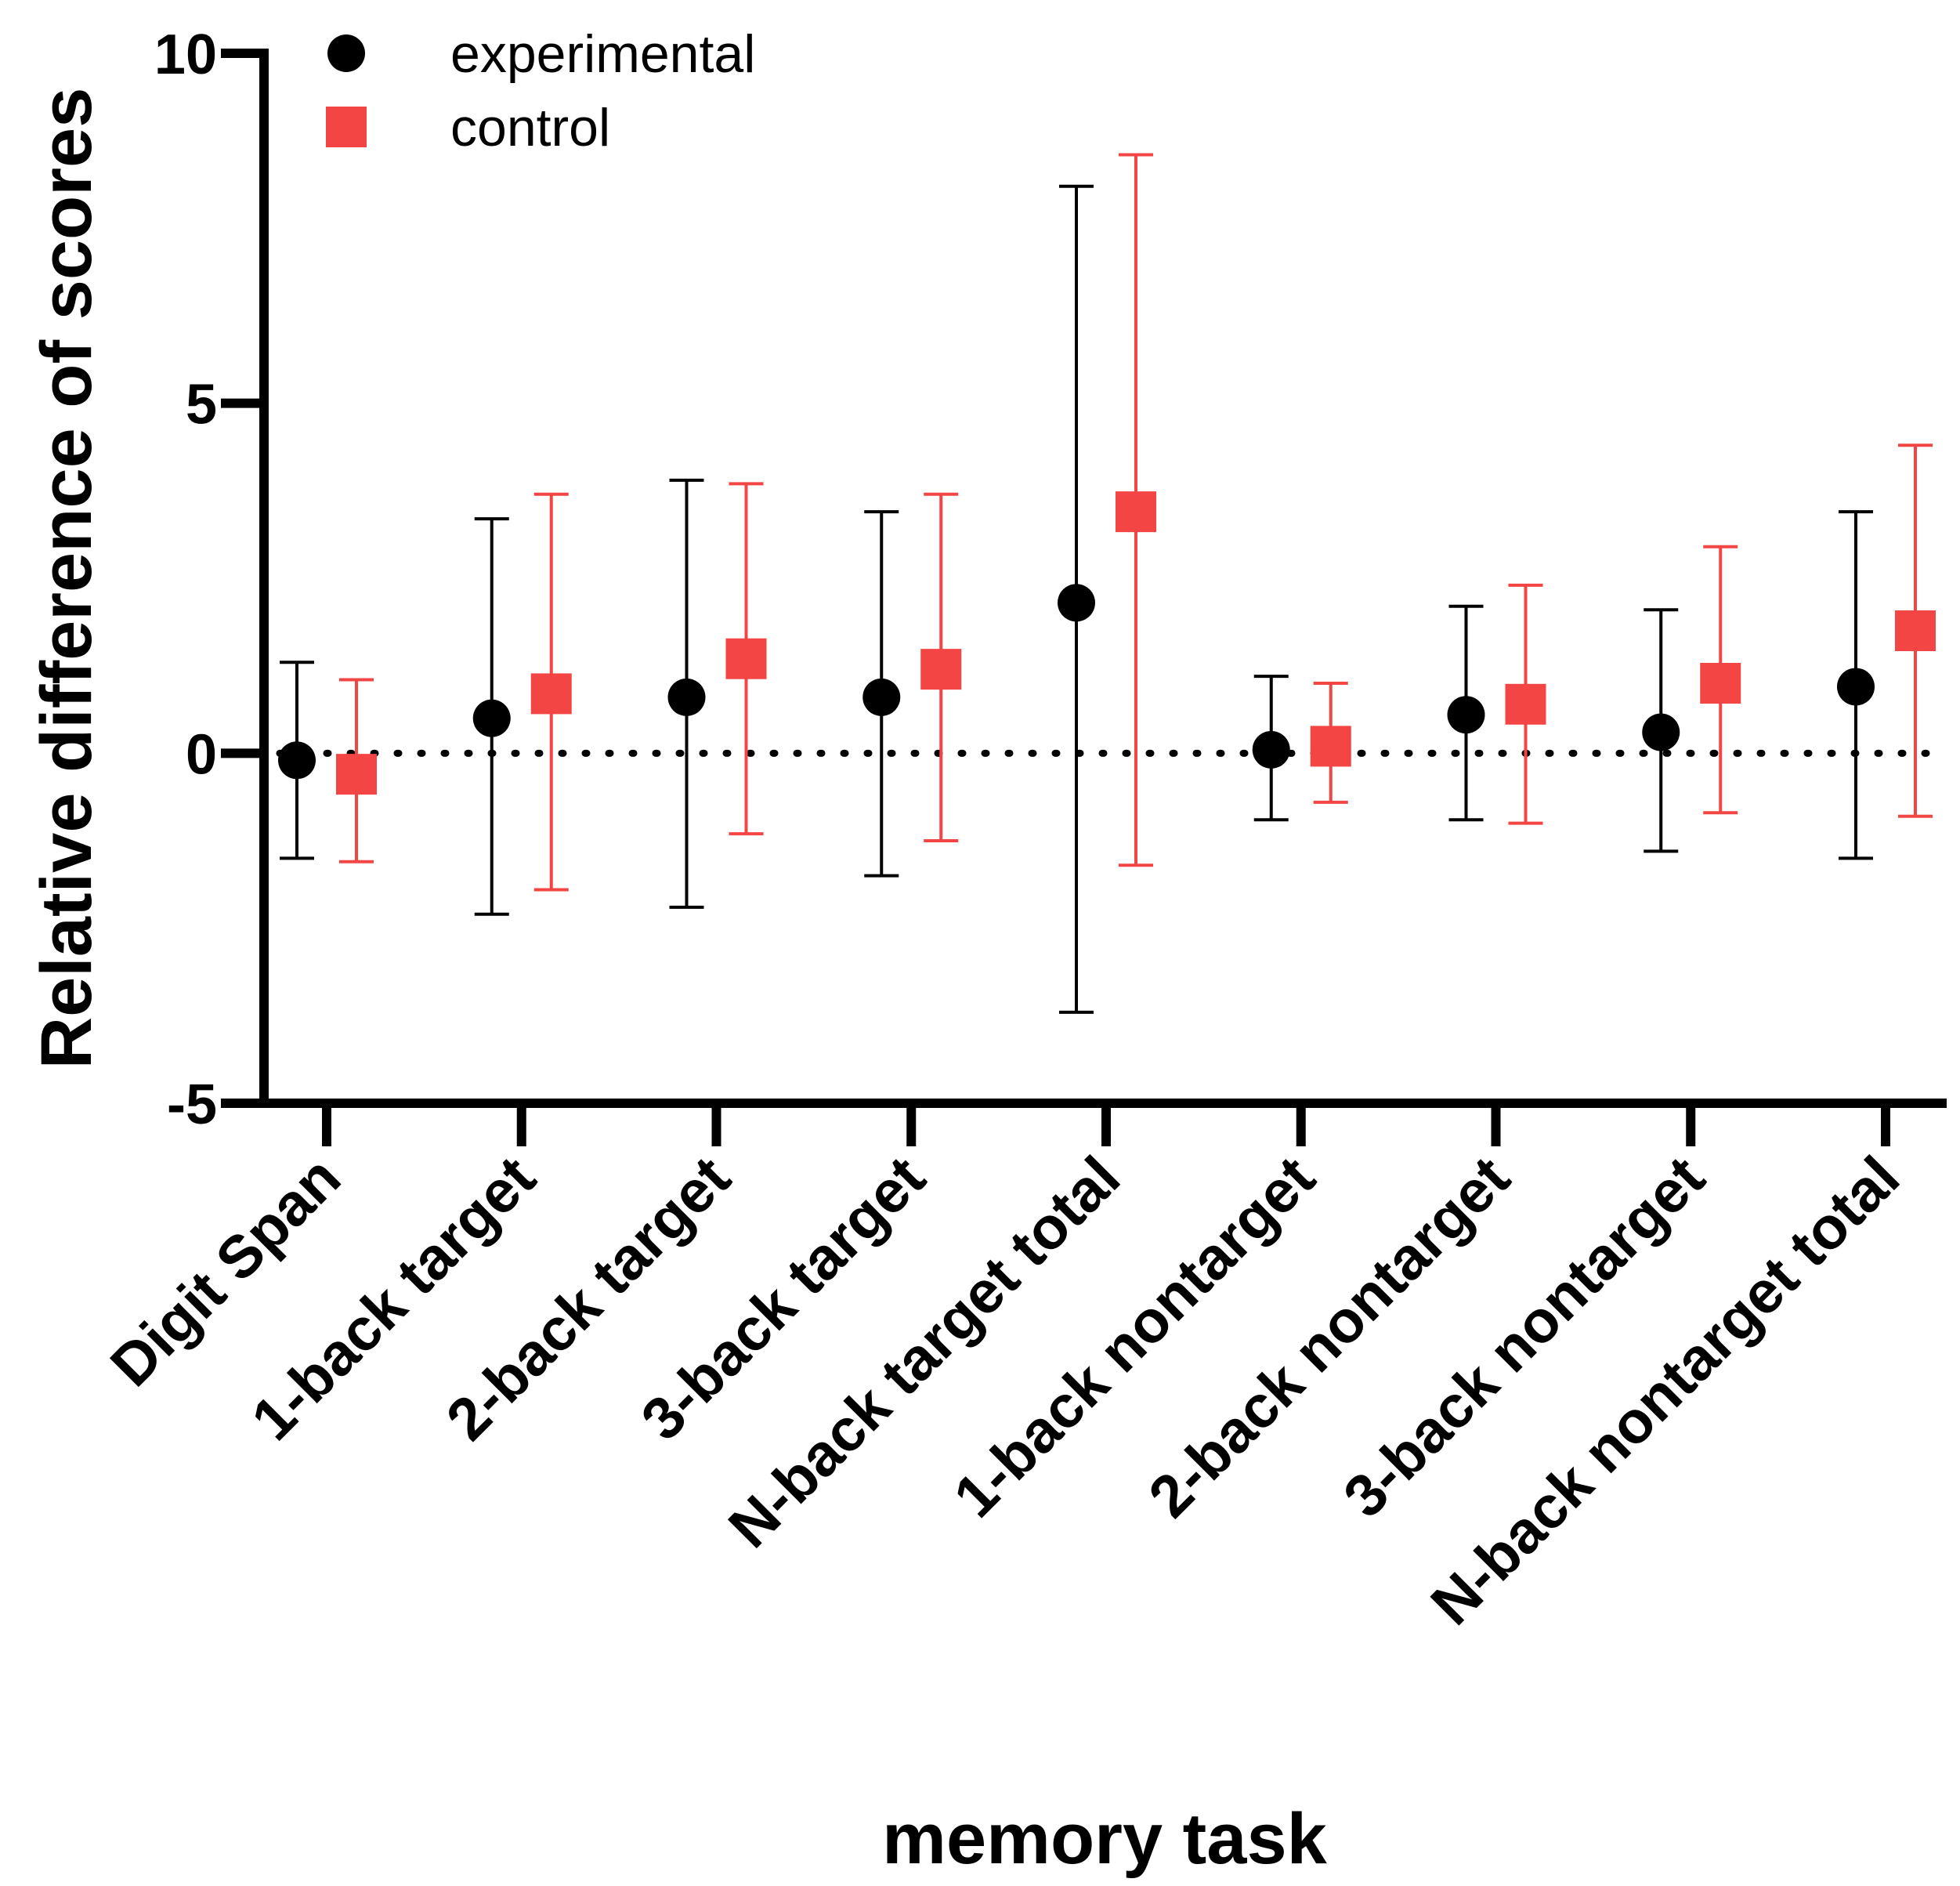  I want to click on point-control-1-back-nontarget, so click(1331, 746).